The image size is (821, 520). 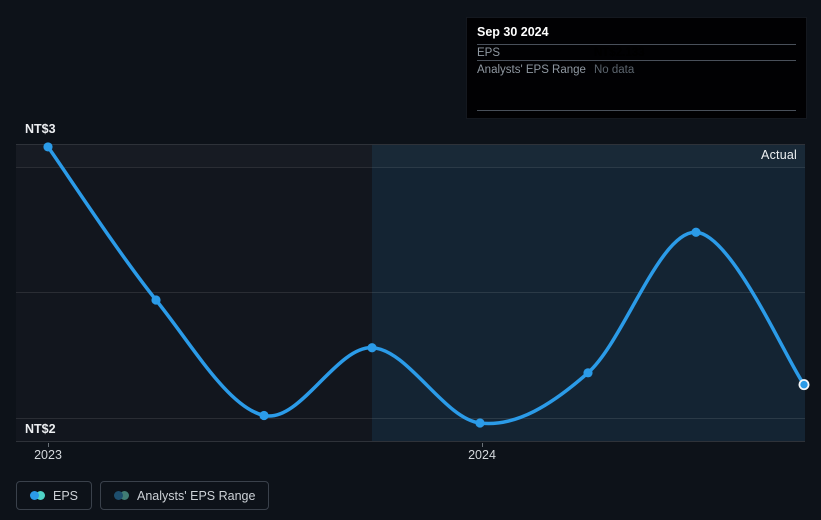 What do you see at coordinates (122, 495) in the screenshot?
I see `analysts-range-series-icon` at bounding box center [122, 495].